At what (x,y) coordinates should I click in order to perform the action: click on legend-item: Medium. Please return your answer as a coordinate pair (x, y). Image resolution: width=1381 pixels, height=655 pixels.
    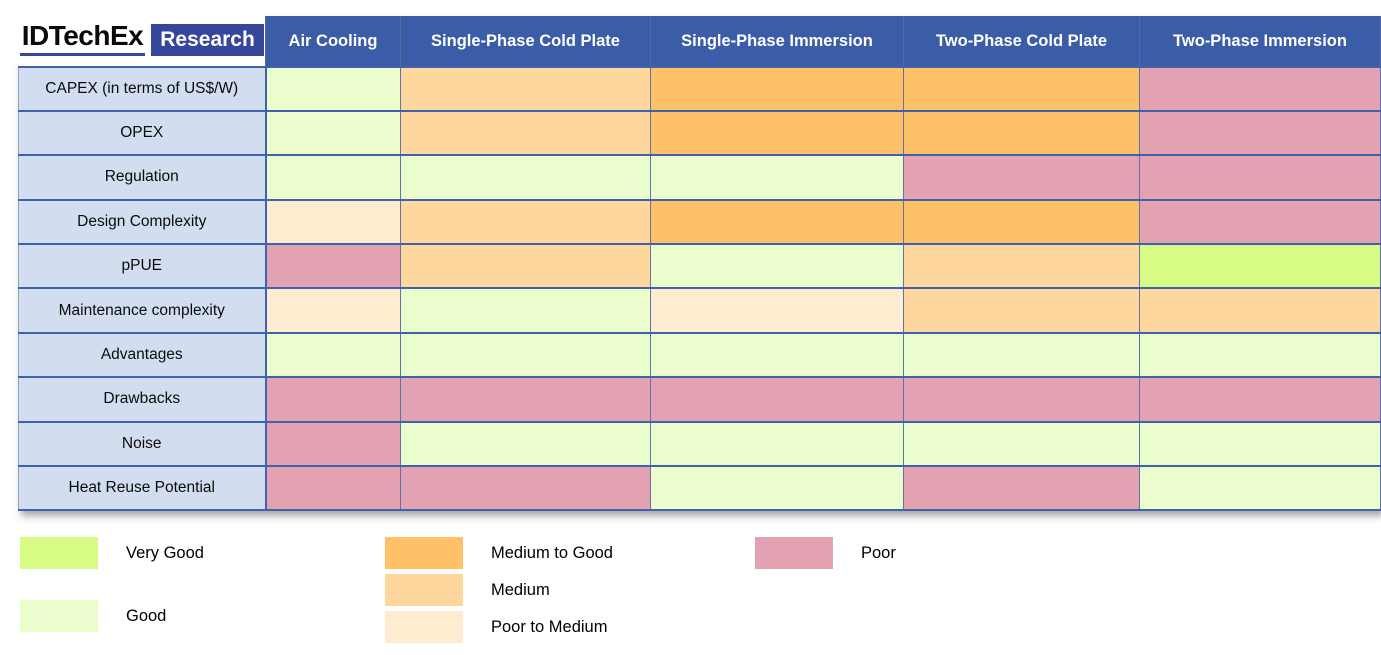
    Looking at the image, I should click on (499, 590).